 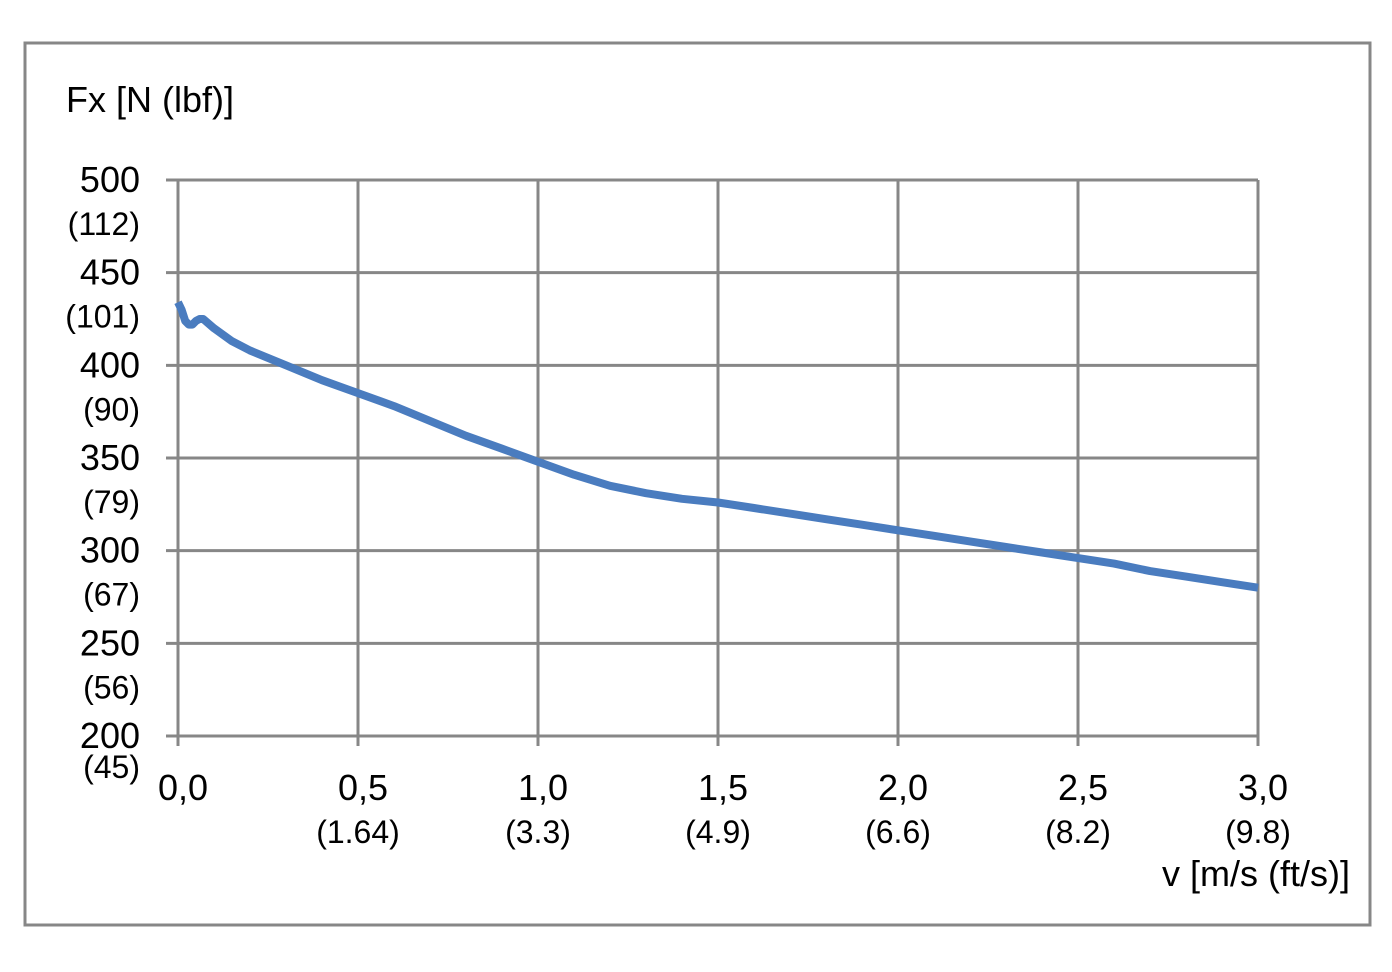 What do you see at coordinates (723, 787) in the screenshot?
I see `x-tick-label: 1,5` at bounding box center [723, 787].